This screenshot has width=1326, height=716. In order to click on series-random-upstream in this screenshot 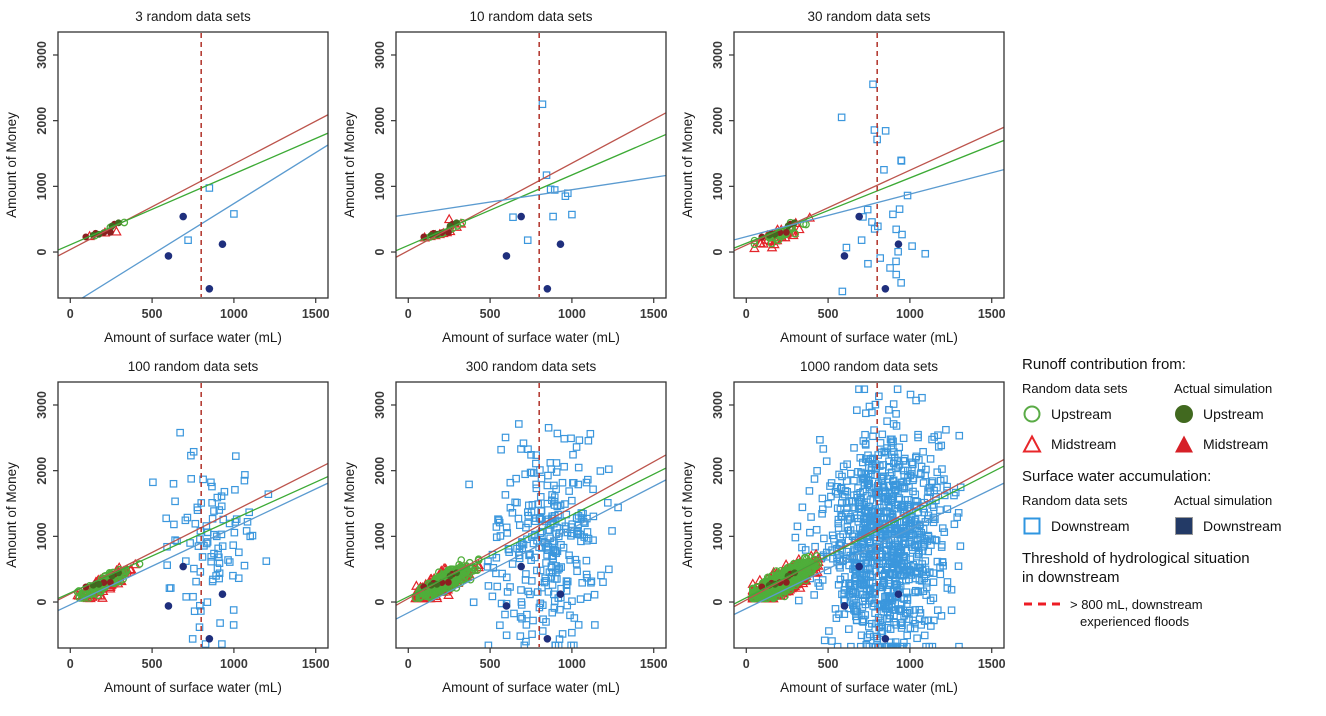, I will do `click(447, 578)`.